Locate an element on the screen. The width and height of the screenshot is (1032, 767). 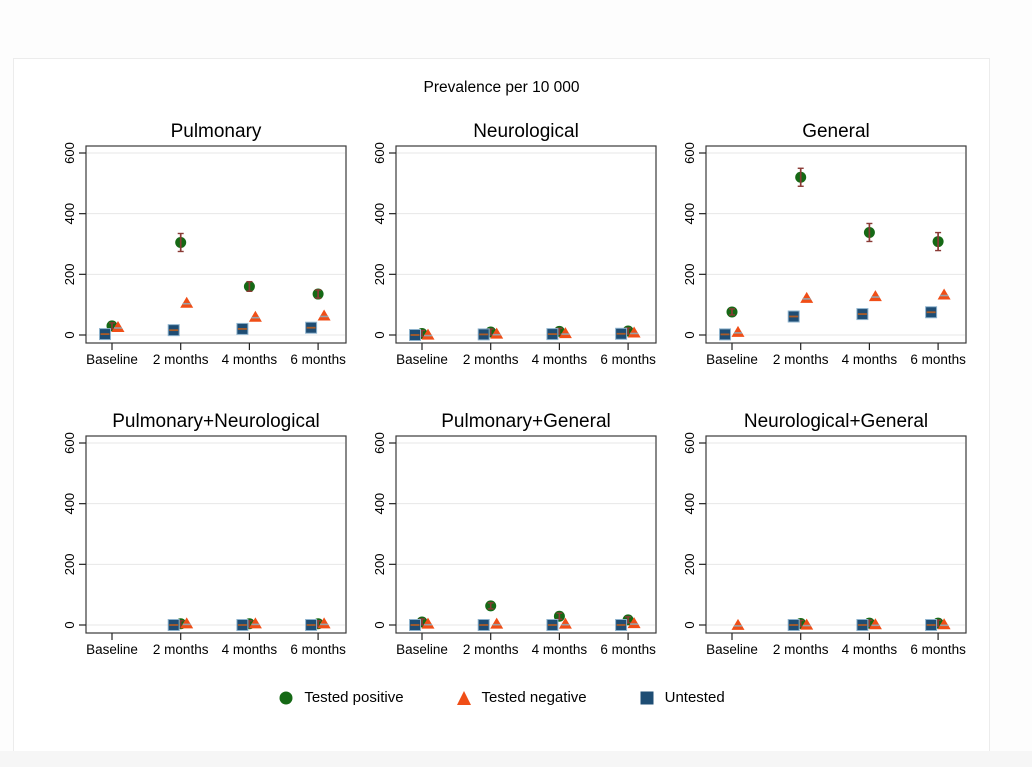
panel-title: Pulmonary+General is located at coordinates (526, 421).